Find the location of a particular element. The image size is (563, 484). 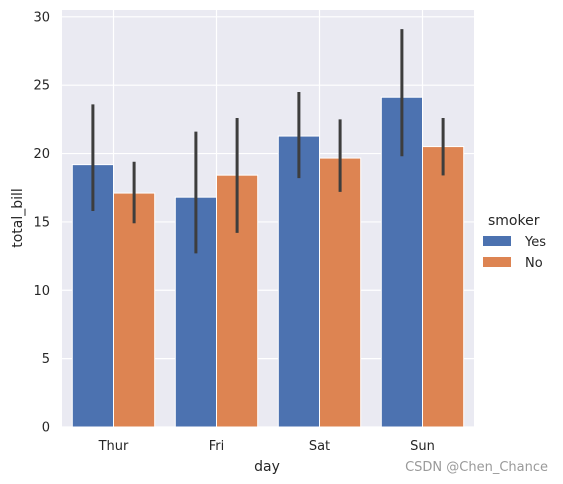

bar-no-thur is located at coordinates (134, 310).